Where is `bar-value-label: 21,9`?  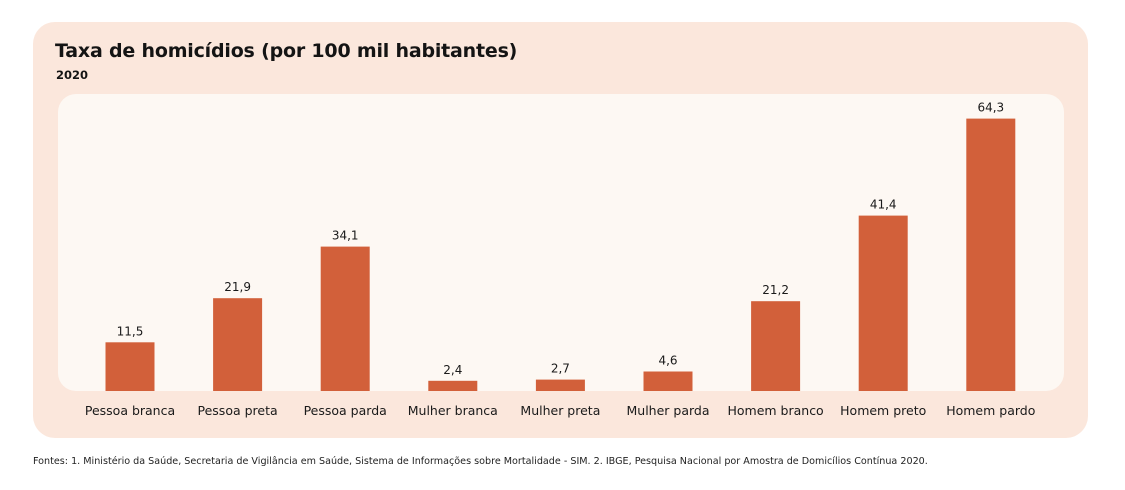
bar-value-label: 21,9 is located at coordinates (237, 287).